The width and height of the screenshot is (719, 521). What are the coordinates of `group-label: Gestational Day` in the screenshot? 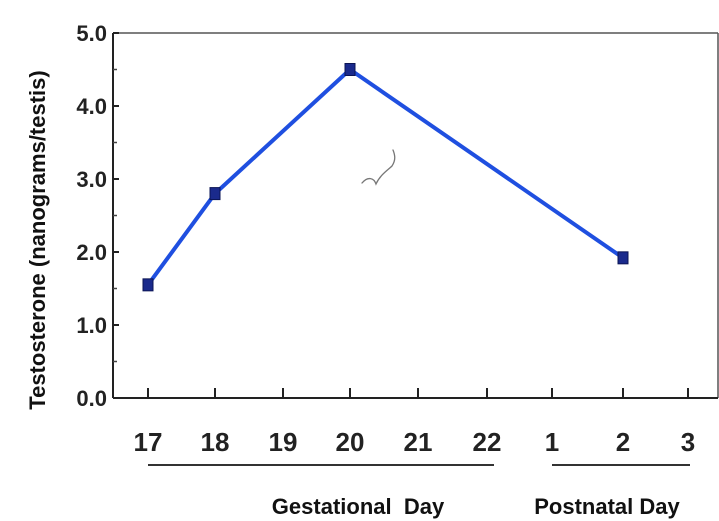 It's located at (358, 506).